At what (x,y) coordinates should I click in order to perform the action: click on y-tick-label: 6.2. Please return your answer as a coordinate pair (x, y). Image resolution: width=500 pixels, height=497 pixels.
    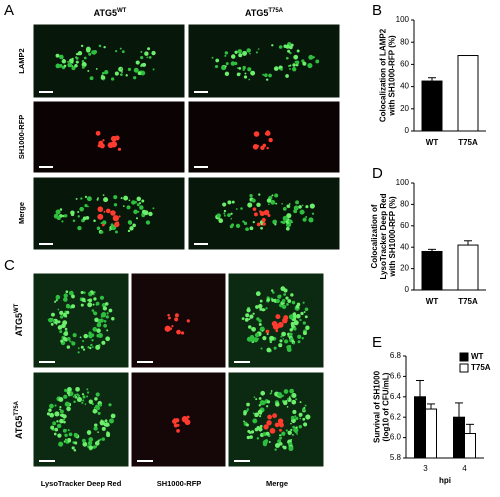
    Looking at the image, I should click on (396, 416).